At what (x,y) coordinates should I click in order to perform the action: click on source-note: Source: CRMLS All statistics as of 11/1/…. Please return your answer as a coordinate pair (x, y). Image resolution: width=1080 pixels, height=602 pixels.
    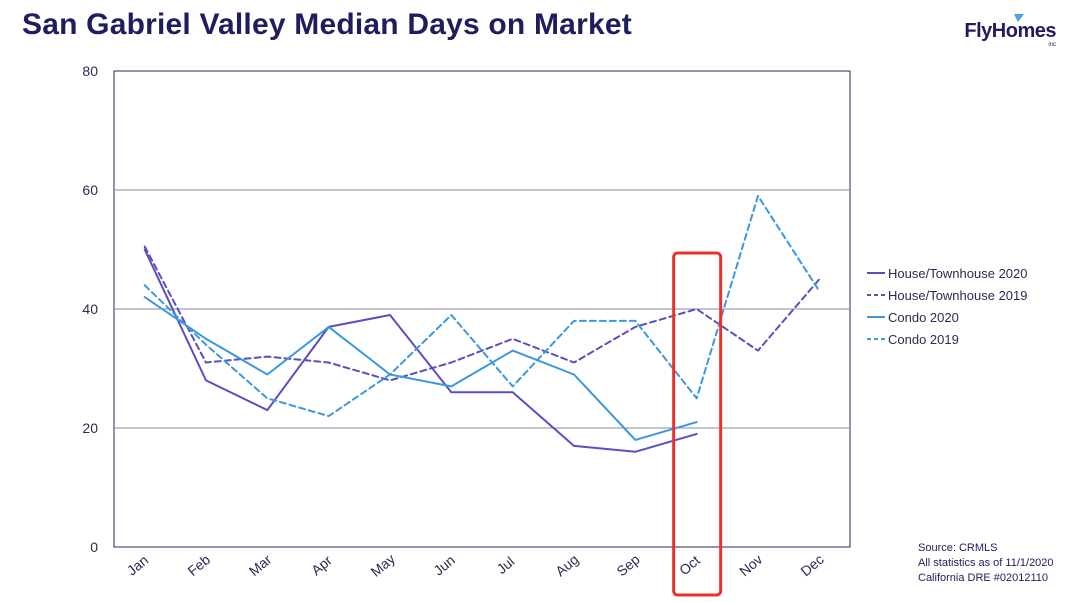
    Looking at the image, I should click on (986, 563).